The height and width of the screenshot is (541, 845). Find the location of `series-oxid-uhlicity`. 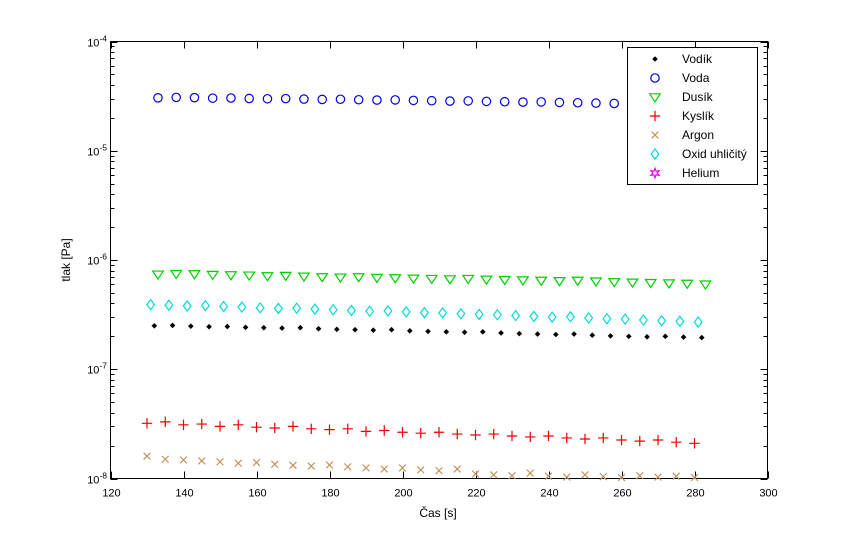

series-oxid-uhlicity is located at coordinates (424, 313).